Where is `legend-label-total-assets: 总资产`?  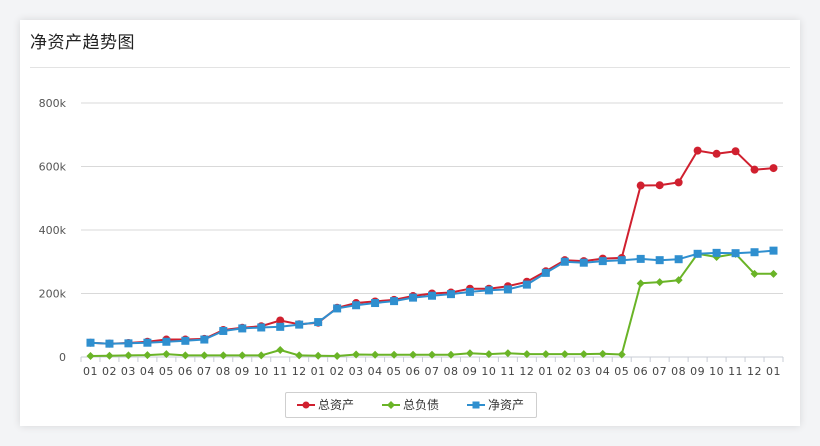 legend-label-total-assets: 总资产 is located at coordinates (336, 405).